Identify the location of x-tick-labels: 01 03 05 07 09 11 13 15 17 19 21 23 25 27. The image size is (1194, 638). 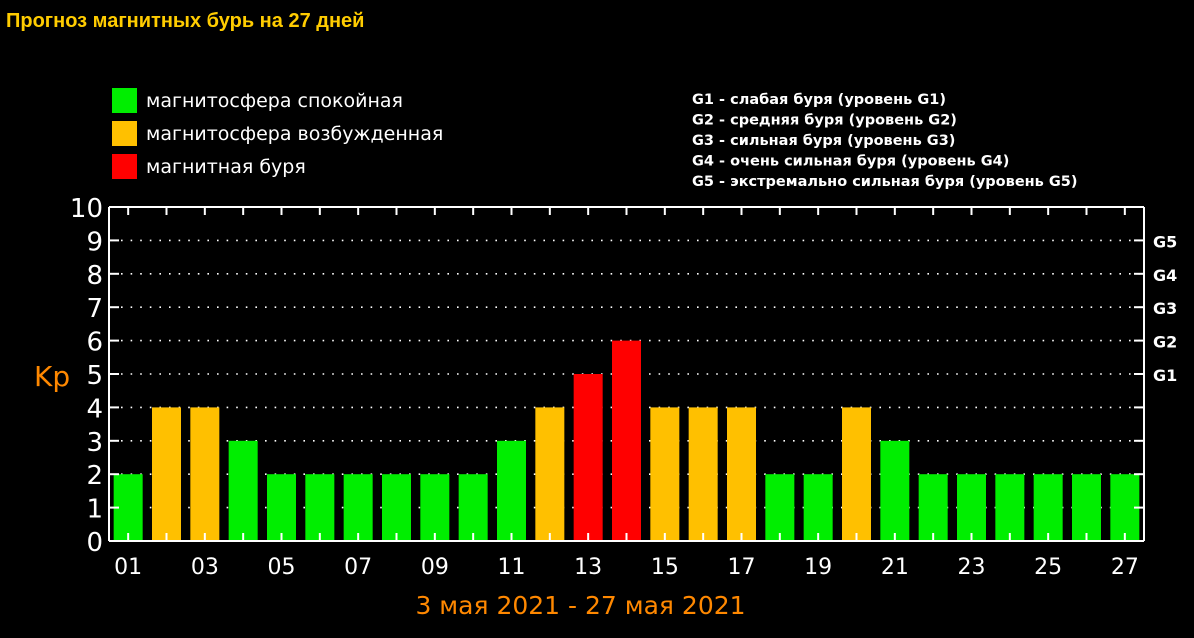
(626, 567).